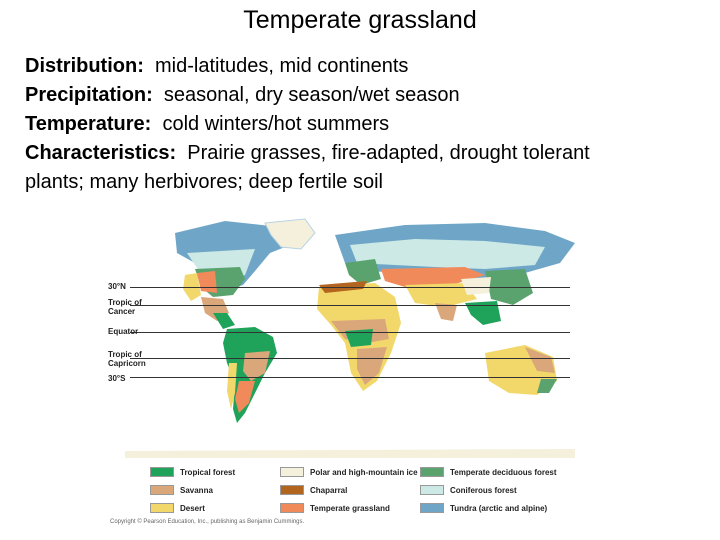  I want to click on info-temperature: Temperature: cold winters/hot summers, so click(370, 124).